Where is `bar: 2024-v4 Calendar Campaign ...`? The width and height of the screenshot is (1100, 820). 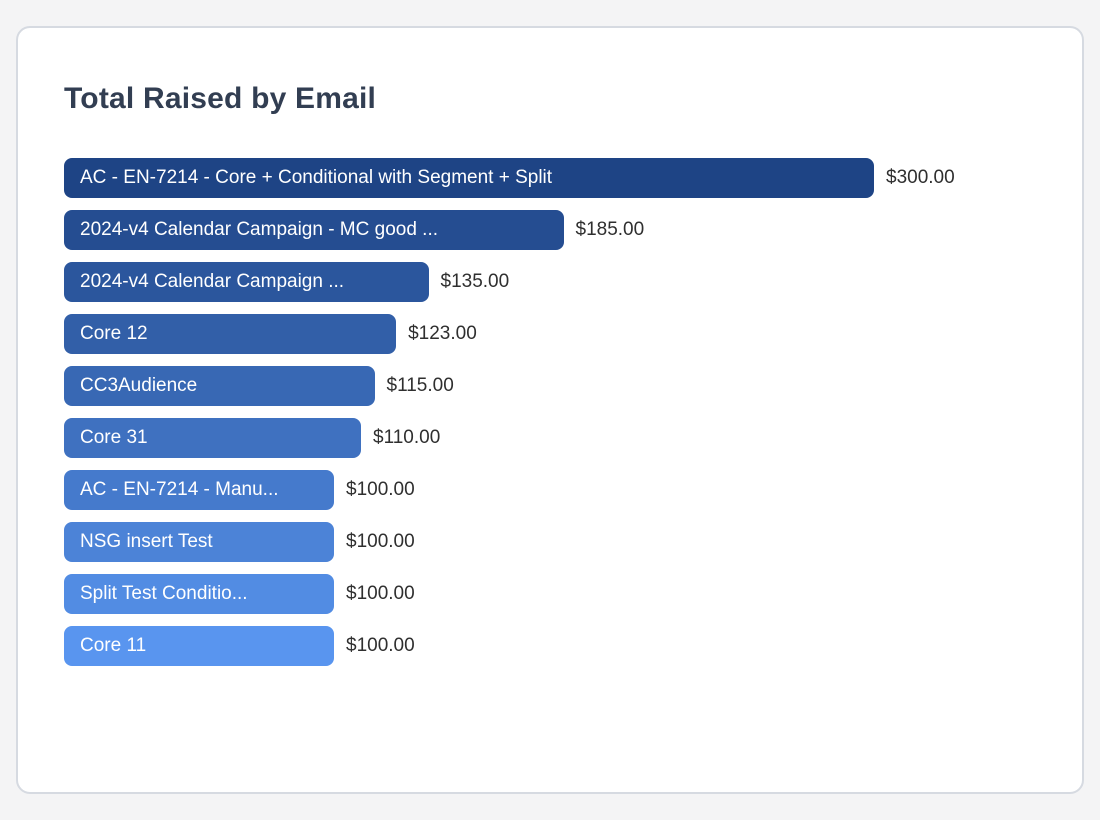 bar: 2024-v4 Calendar Campaign ... is located at coordinates (246, 282).